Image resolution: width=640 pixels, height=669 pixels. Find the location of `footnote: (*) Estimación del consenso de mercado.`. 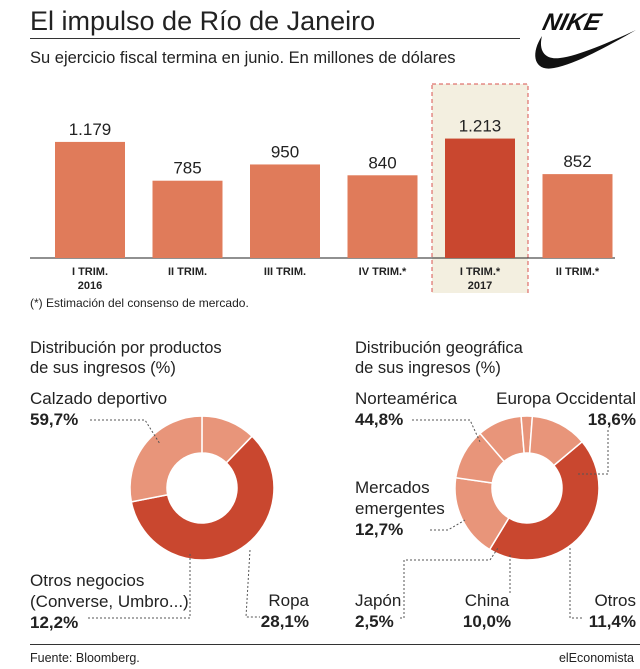

footnote: (*) Estimación del consenso de mercado. is located at coordinates (139, 303).